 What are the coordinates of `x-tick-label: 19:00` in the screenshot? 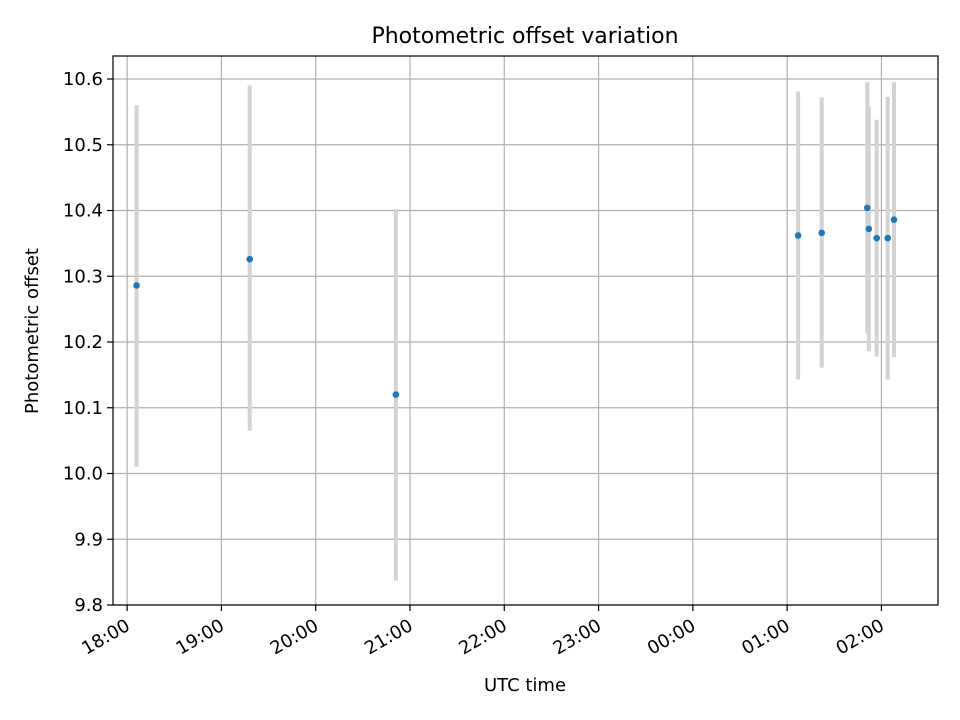 It's located at (200, 637).